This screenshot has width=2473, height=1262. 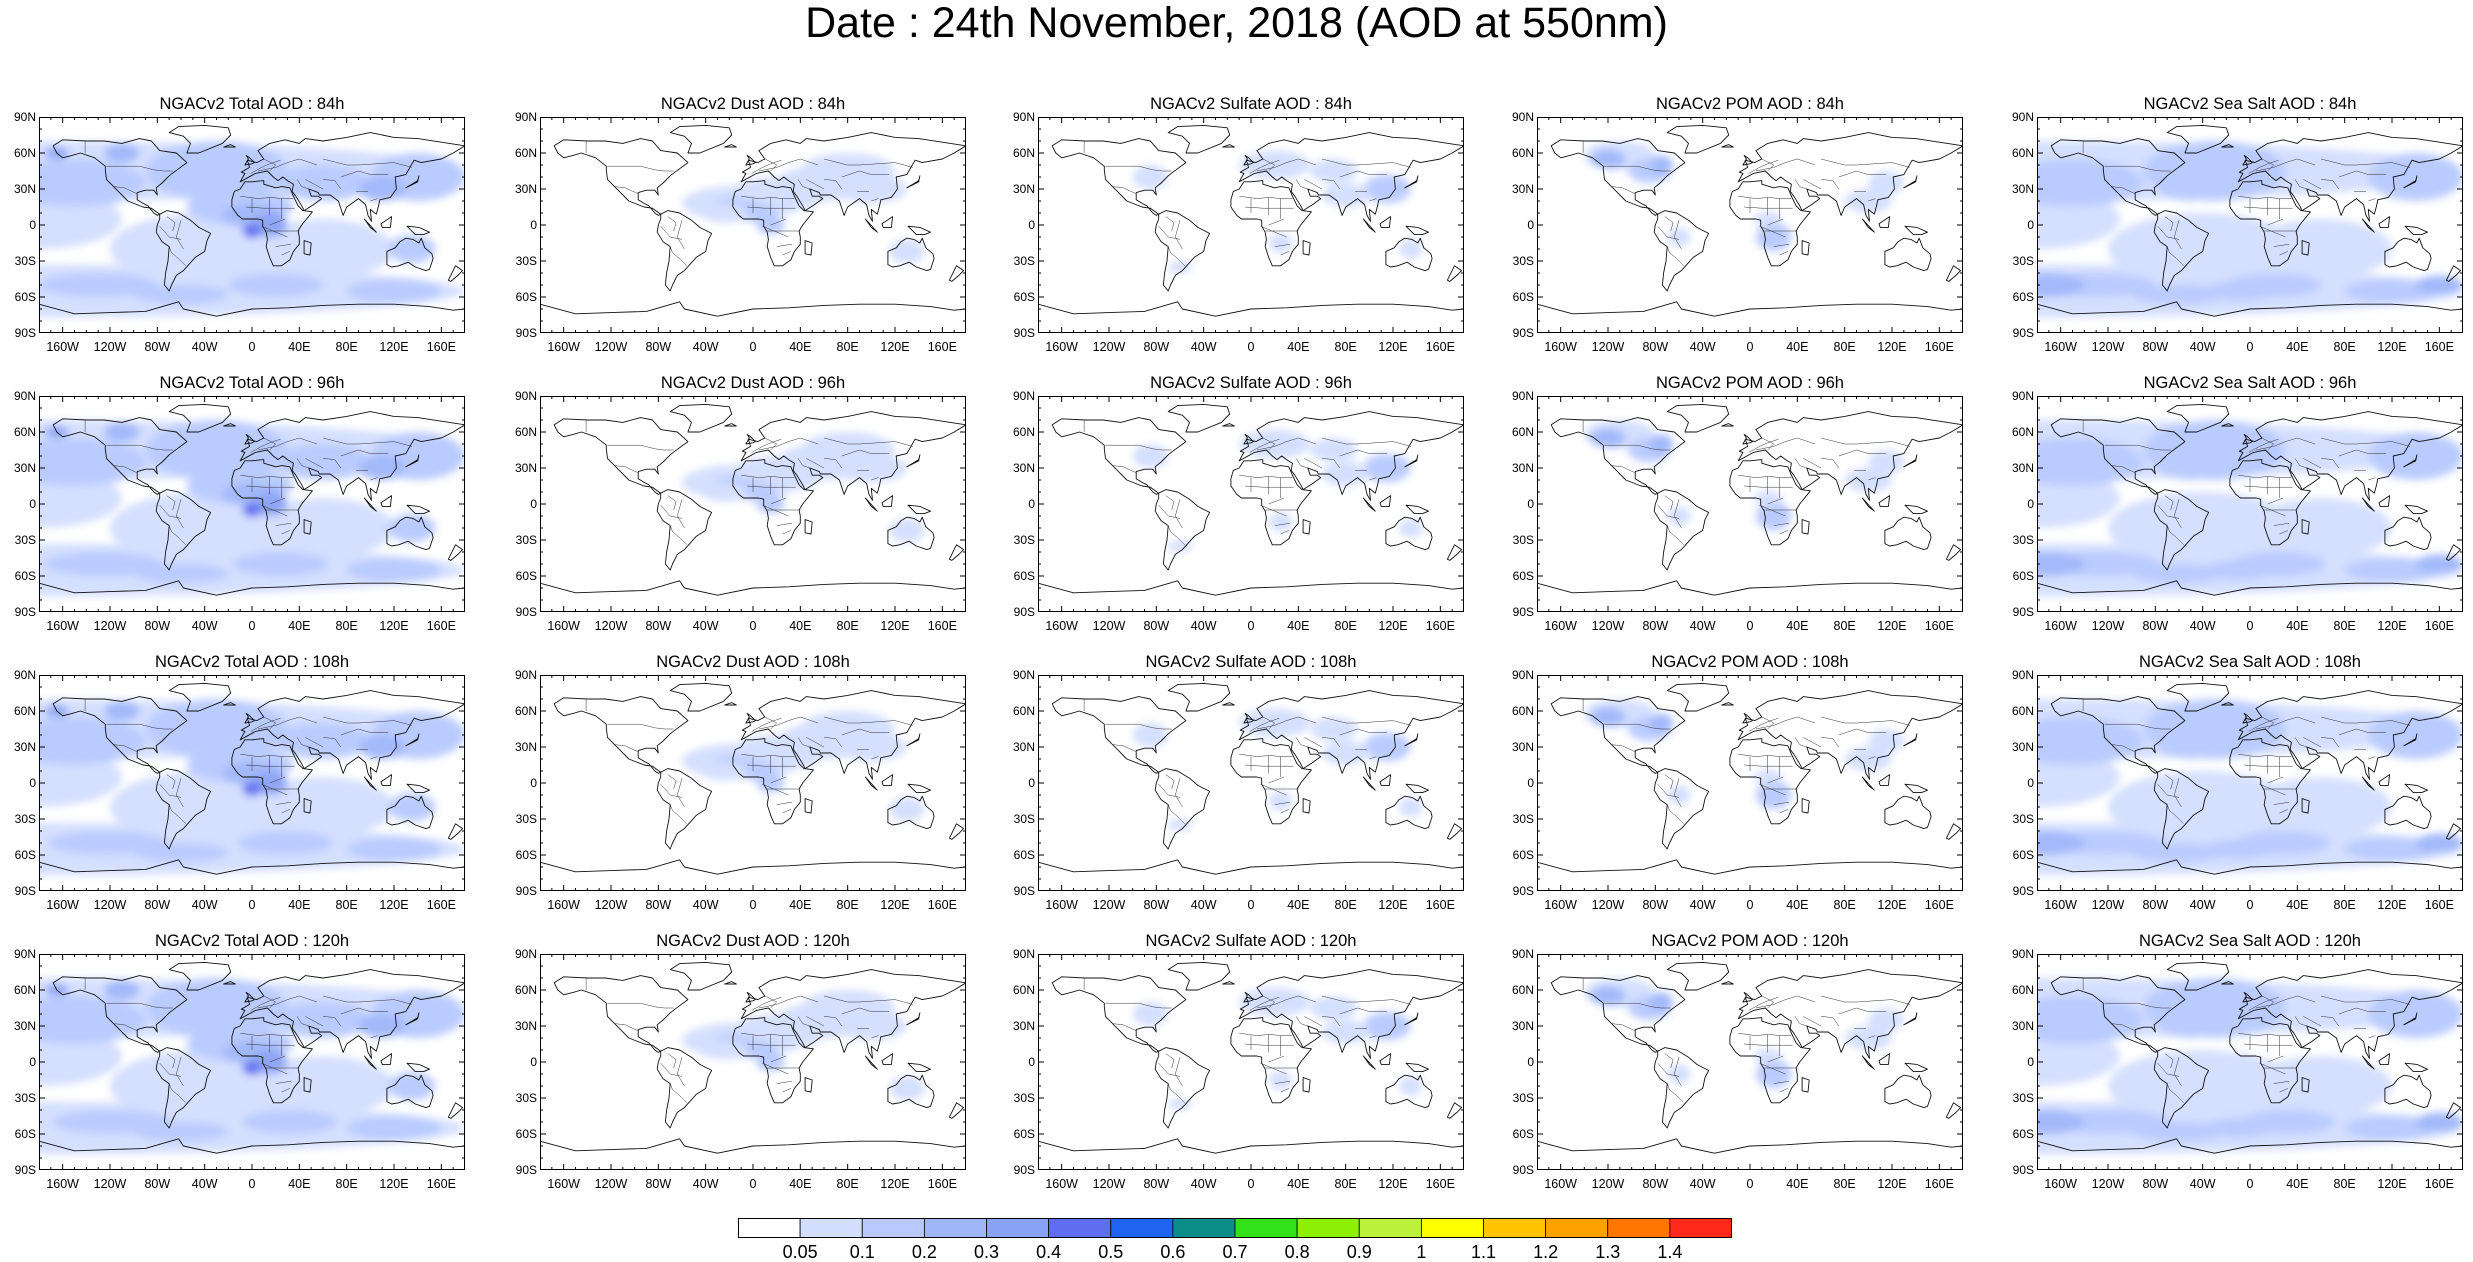 I want to click on panel-title: NGACv2 Dust AOD : 84h, so click(x=753, y=104).